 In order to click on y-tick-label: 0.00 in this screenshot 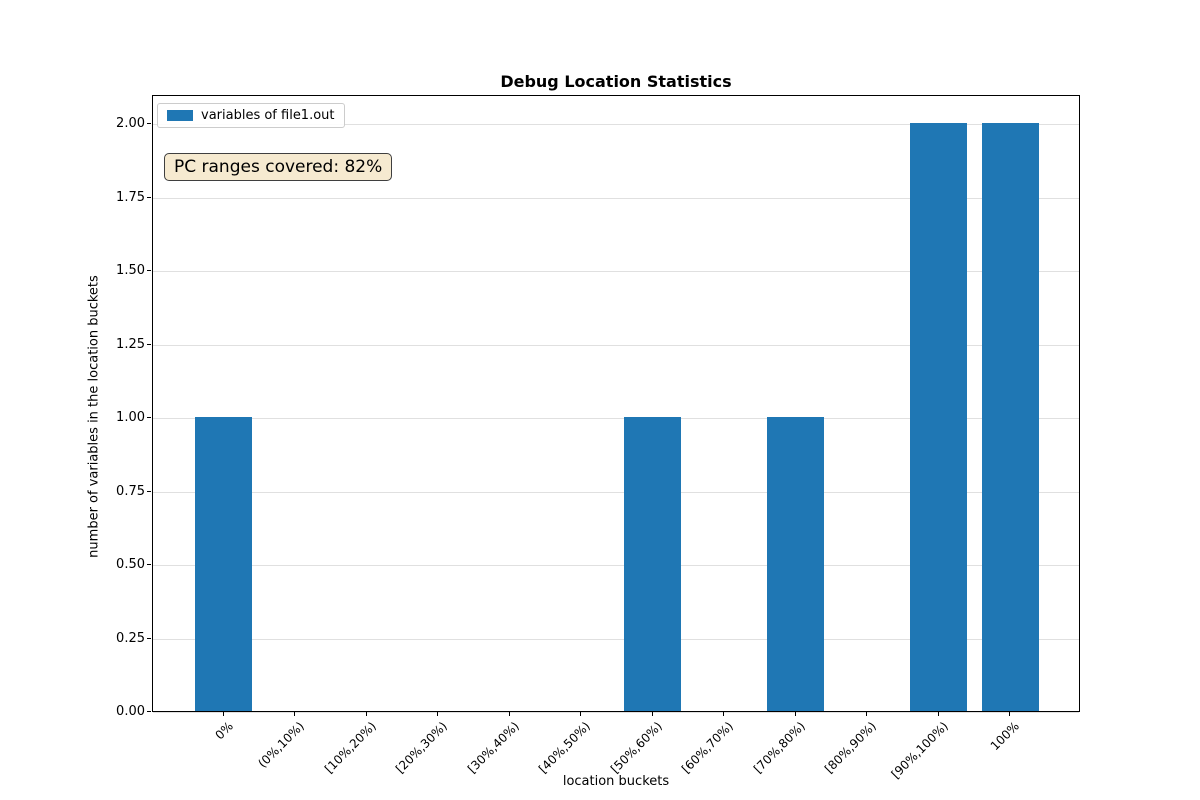, I will do `click(130, 711)`.